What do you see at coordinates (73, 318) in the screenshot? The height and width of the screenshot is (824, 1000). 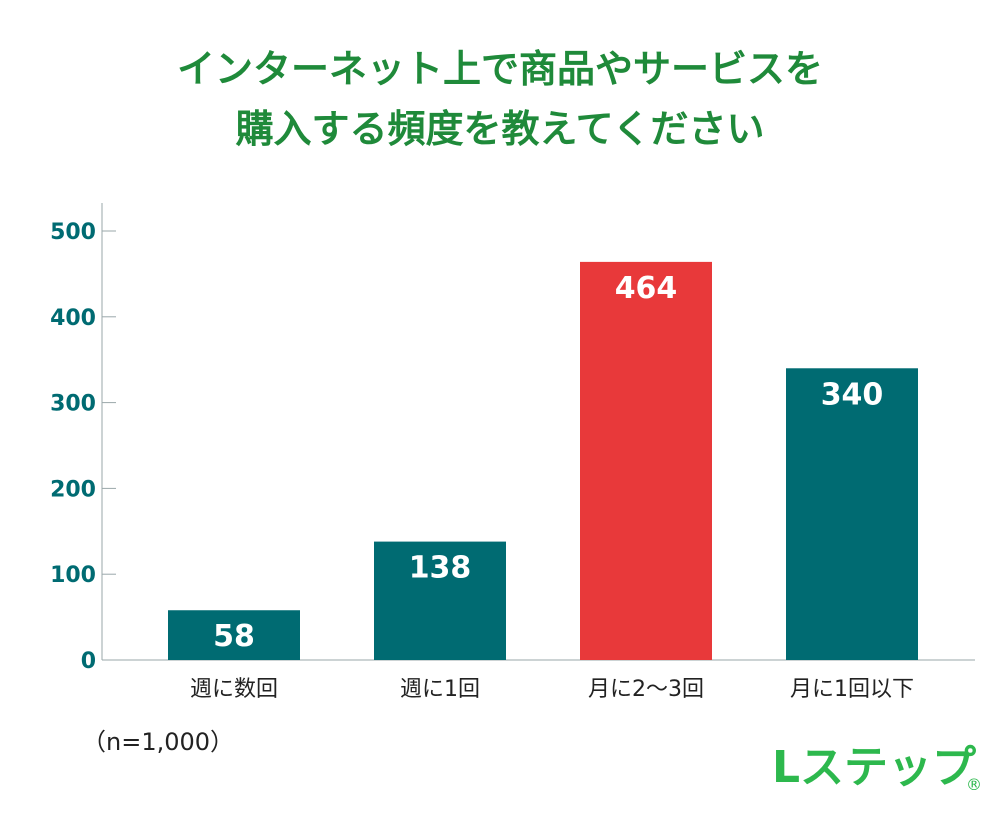 I see `y-tick-label: 400` at bounding box center [73, 318].